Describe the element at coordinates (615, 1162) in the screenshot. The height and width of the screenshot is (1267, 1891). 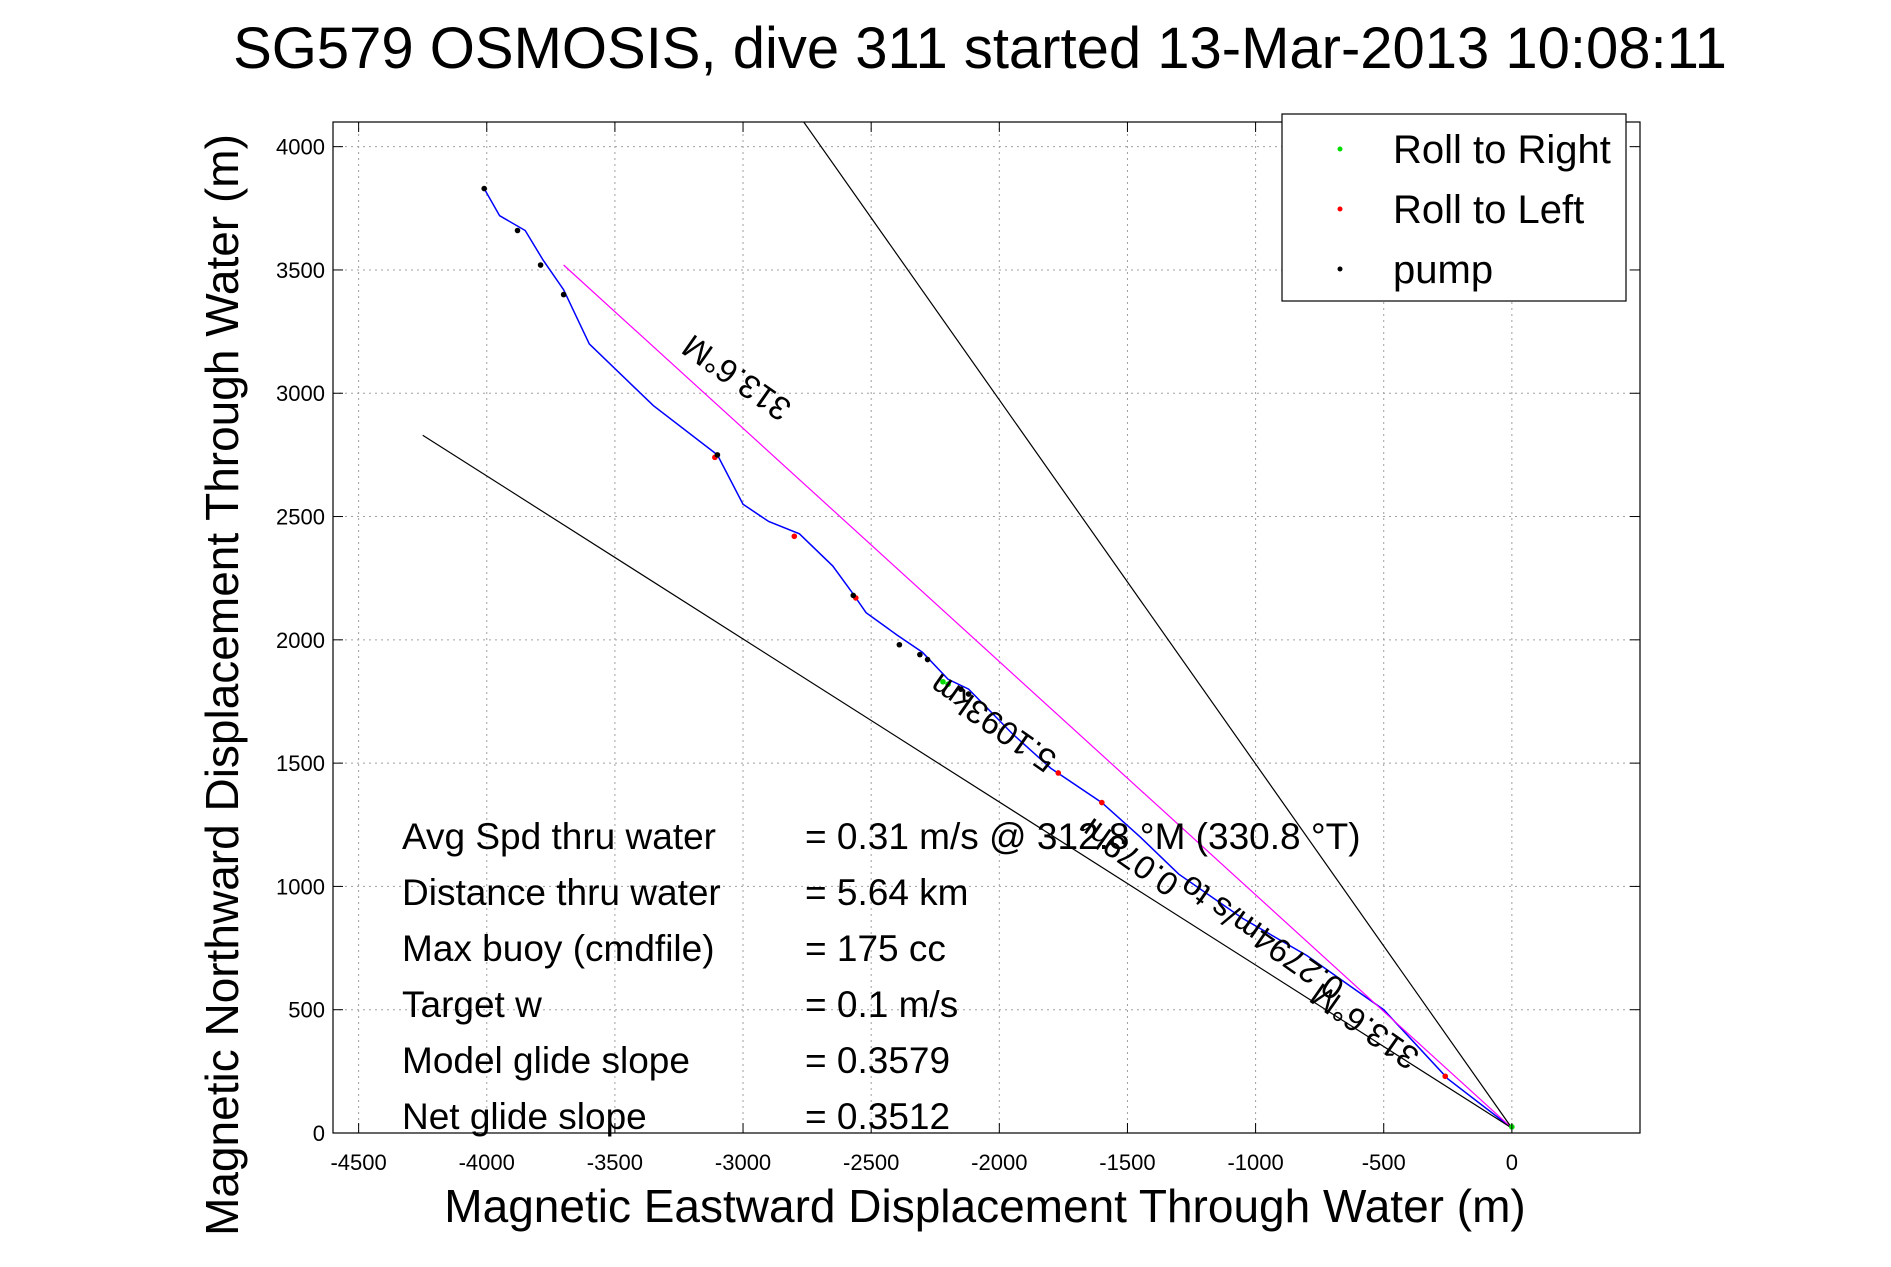
I see `x-tick-label: -3500` at that location.